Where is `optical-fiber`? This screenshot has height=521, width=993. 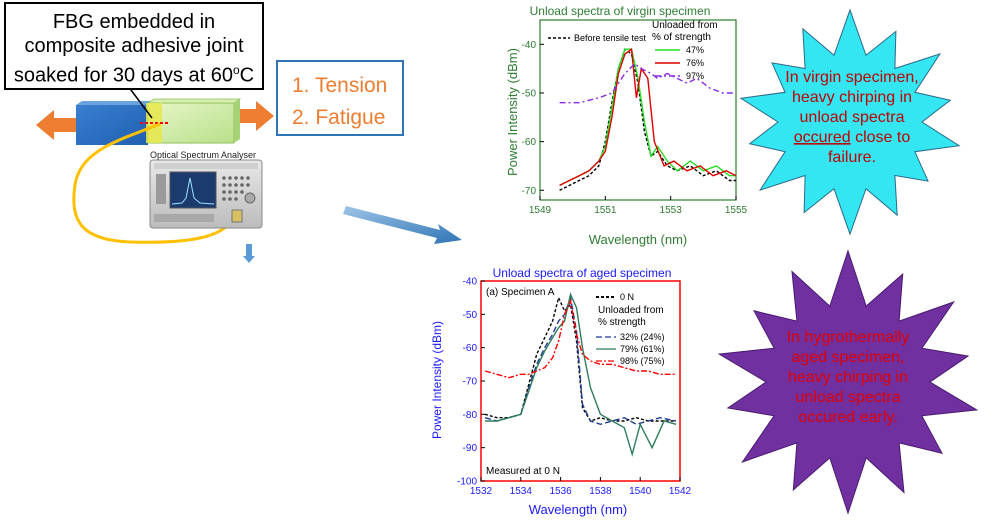
optical-fiber is located at coordinates (155, 183).